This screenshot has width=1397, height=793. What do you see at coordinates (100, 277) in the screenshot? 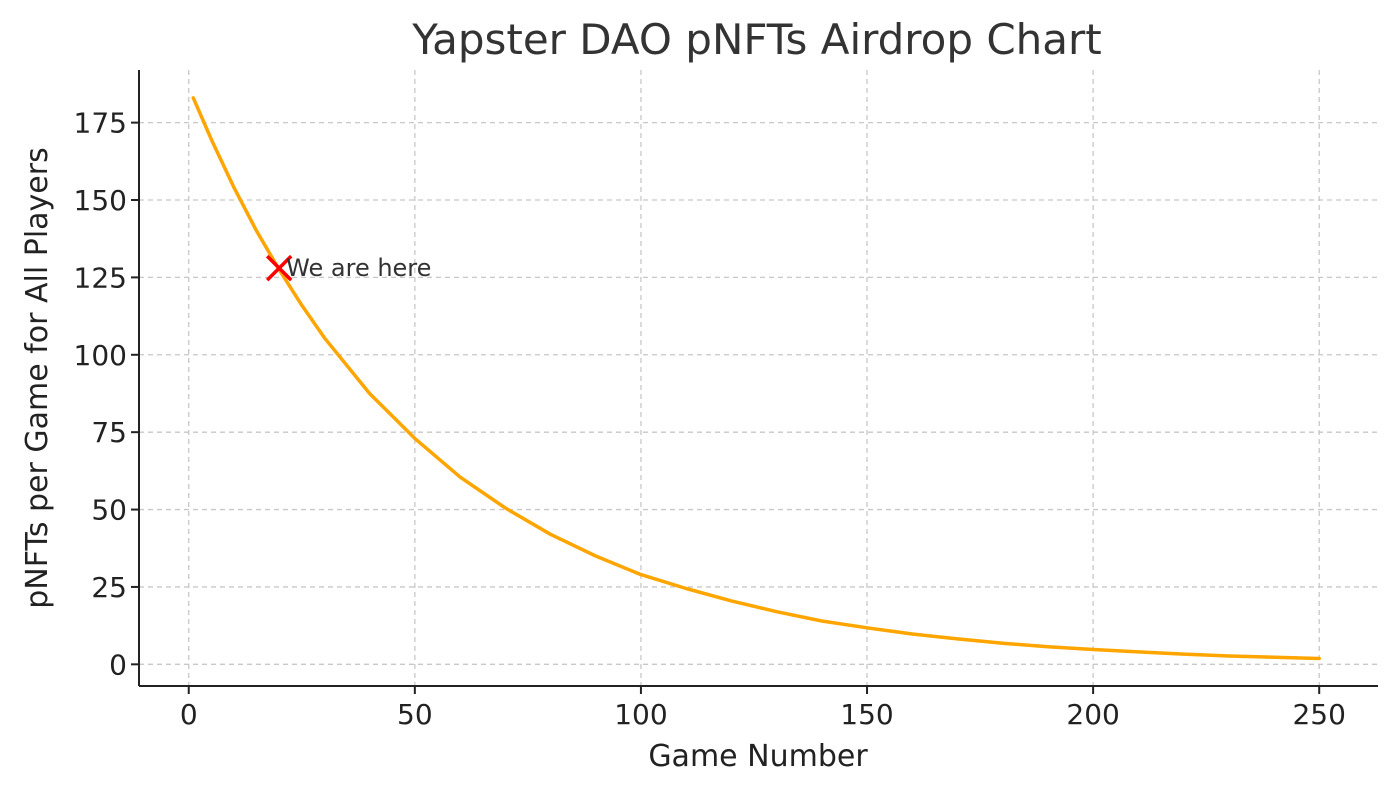
I see `y-tick-label: 125` at bounding box center [100, 277].